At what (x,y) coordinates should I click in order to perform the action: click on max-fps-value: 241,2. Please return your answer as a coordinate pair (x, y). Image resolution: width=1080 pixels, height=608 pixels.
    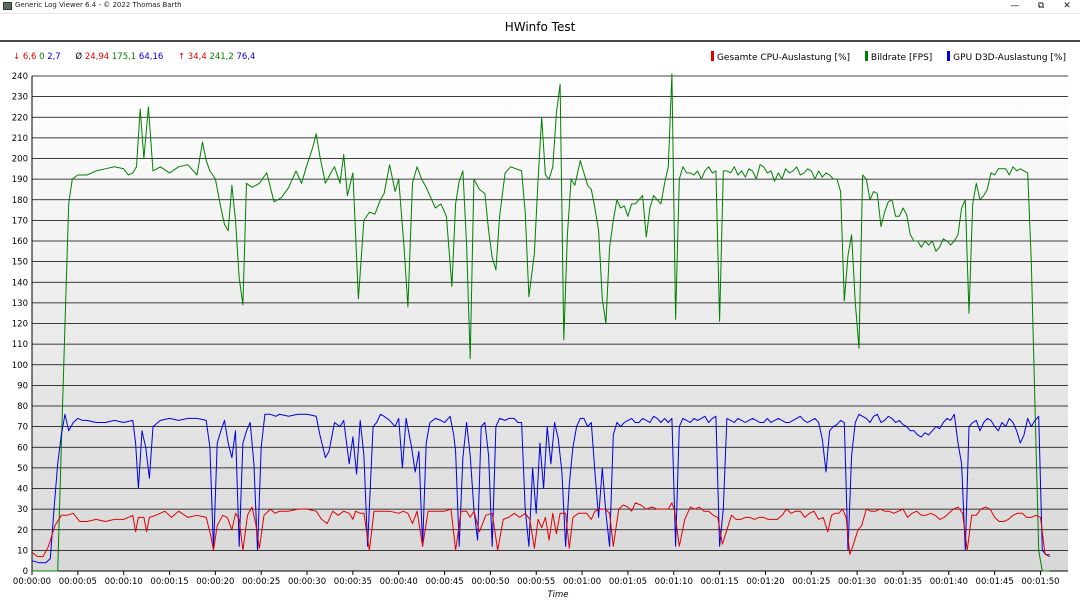
    Looking at the image, I should click on (221, 57).